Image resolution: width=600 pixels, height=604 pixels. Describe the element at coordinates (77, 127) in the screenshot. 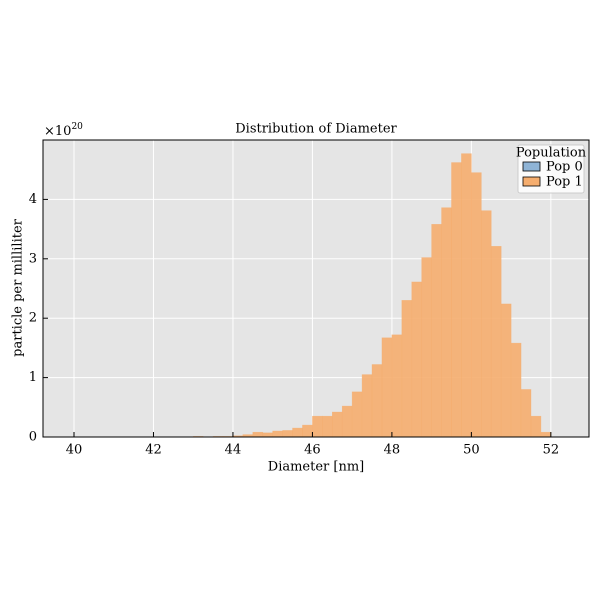

I see `offset-exponent: 20` at that location.